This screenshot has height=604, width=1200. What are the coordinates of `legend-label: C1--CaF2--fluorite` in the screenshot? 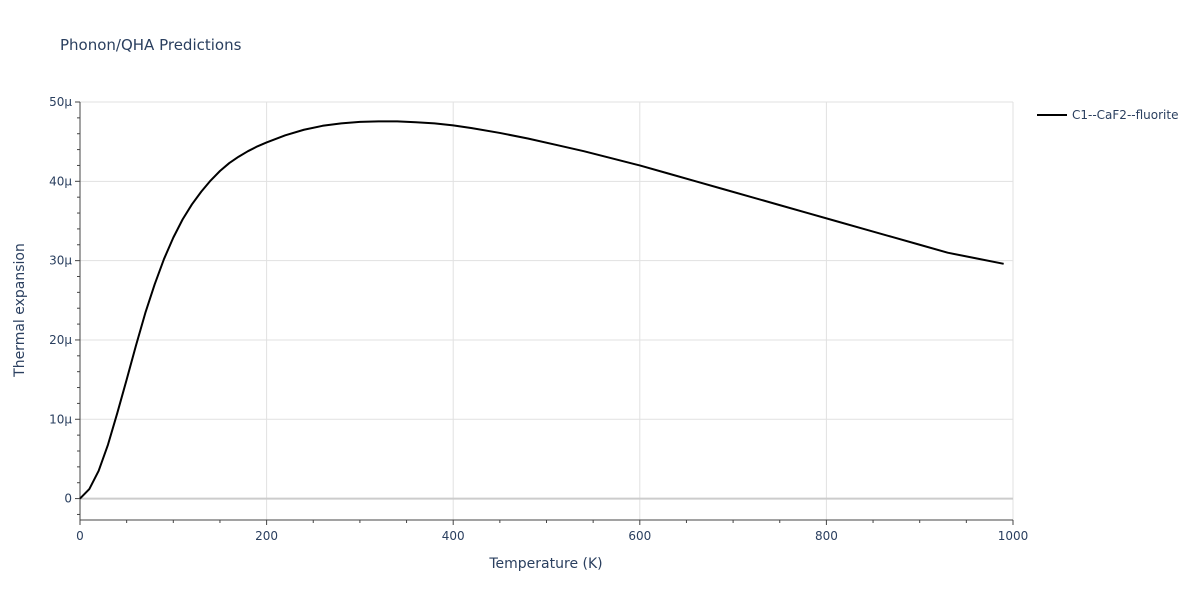 It's located at (1125, 115).